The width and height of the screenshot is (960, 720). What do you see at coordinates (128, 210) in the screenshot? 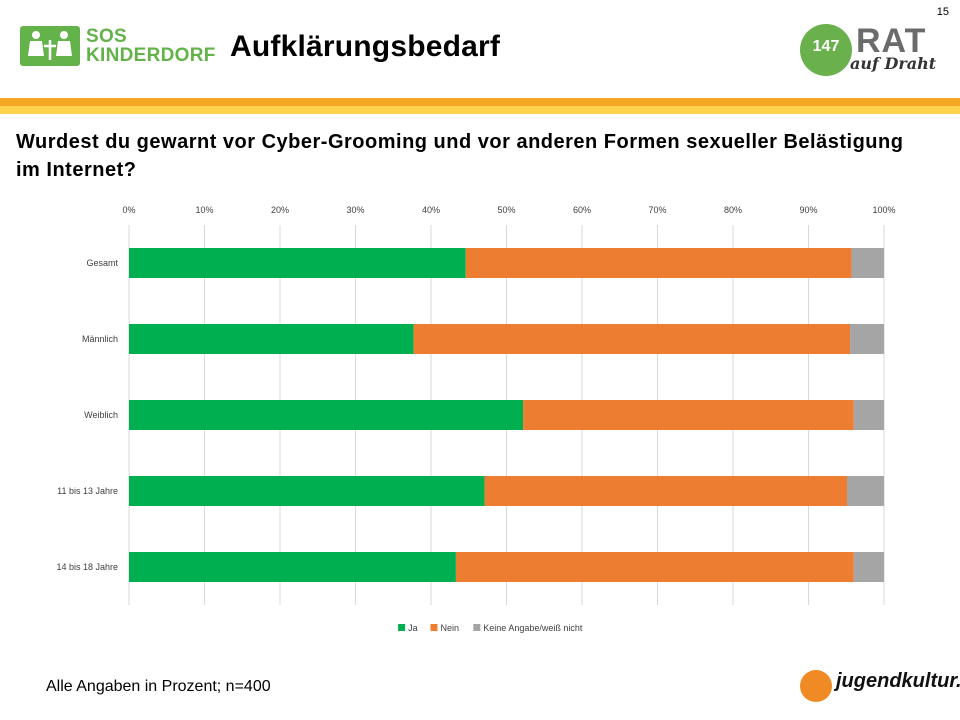
I see `x-tick-label: 0%` at bounding box center [128, 210].